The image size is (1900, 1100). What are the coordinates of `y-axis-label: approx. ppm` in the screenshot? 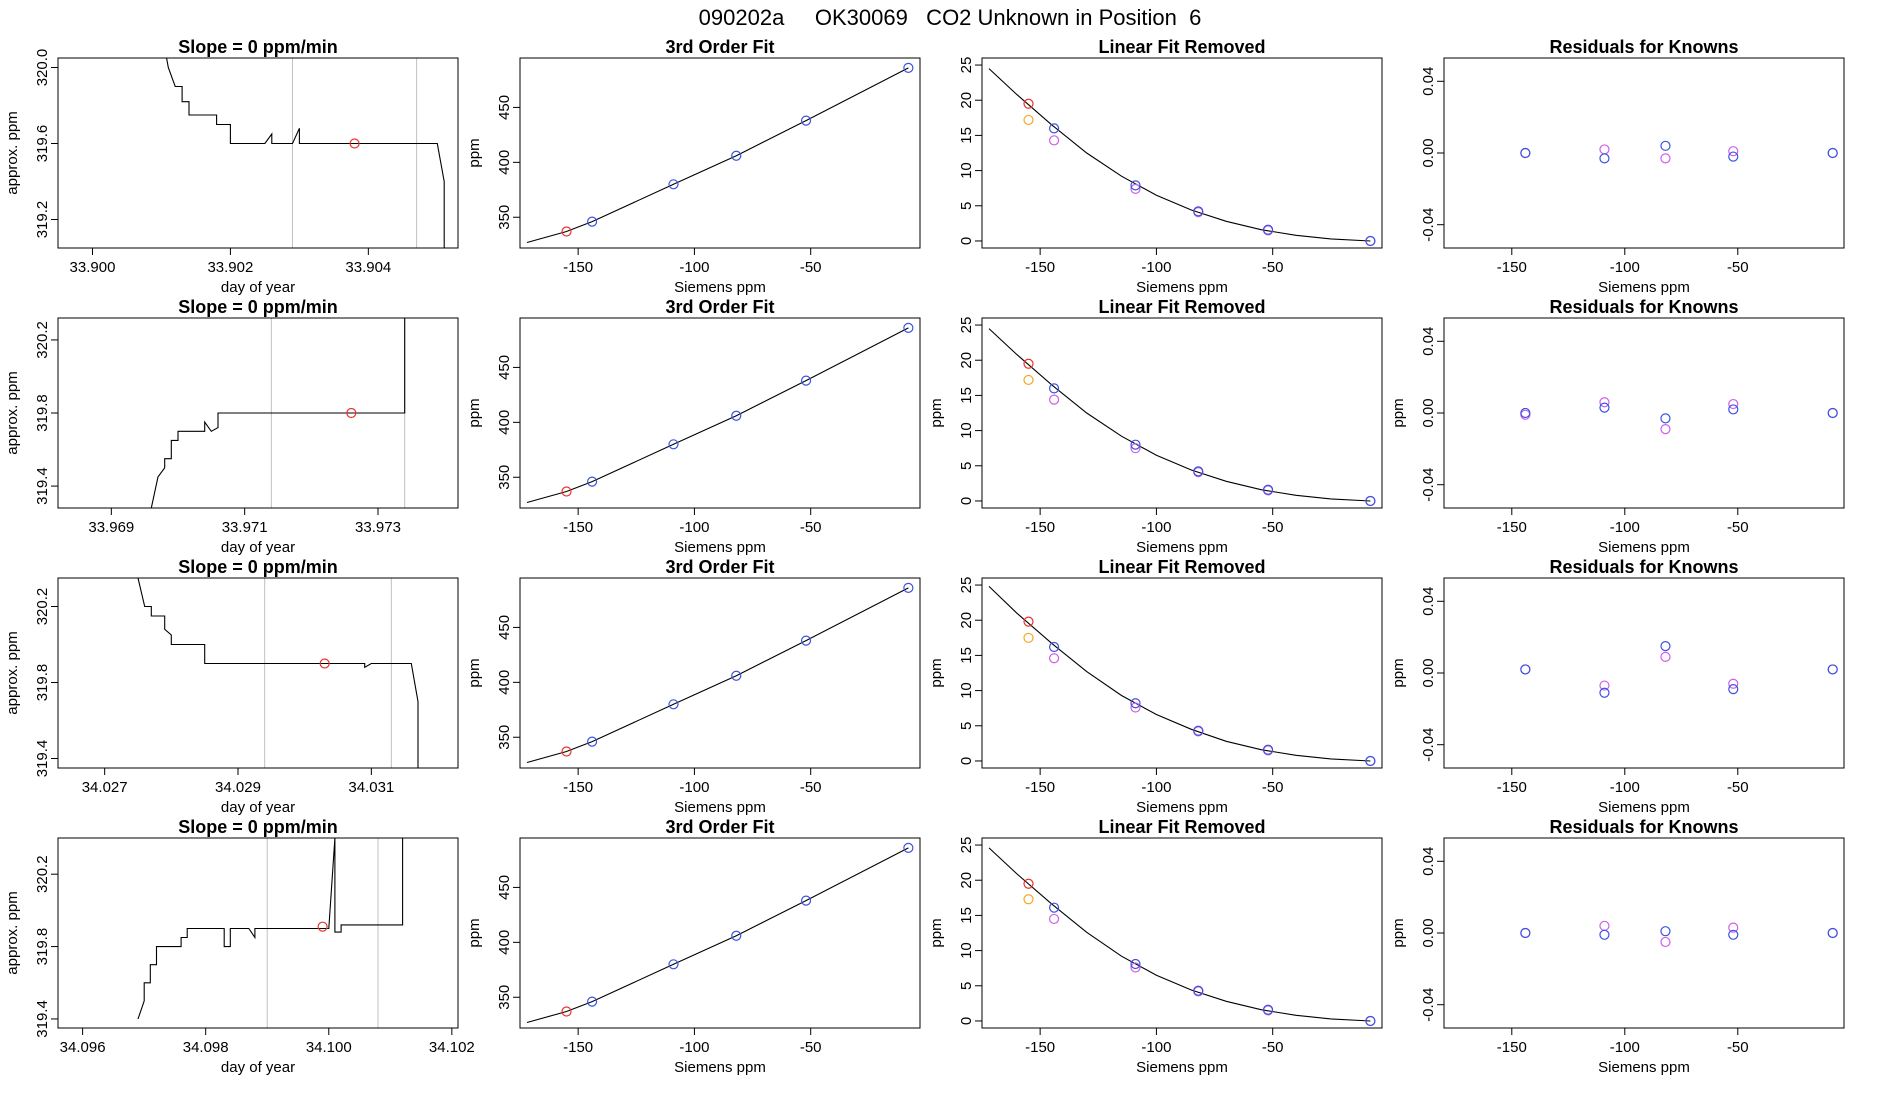 It's located at (12, 672).